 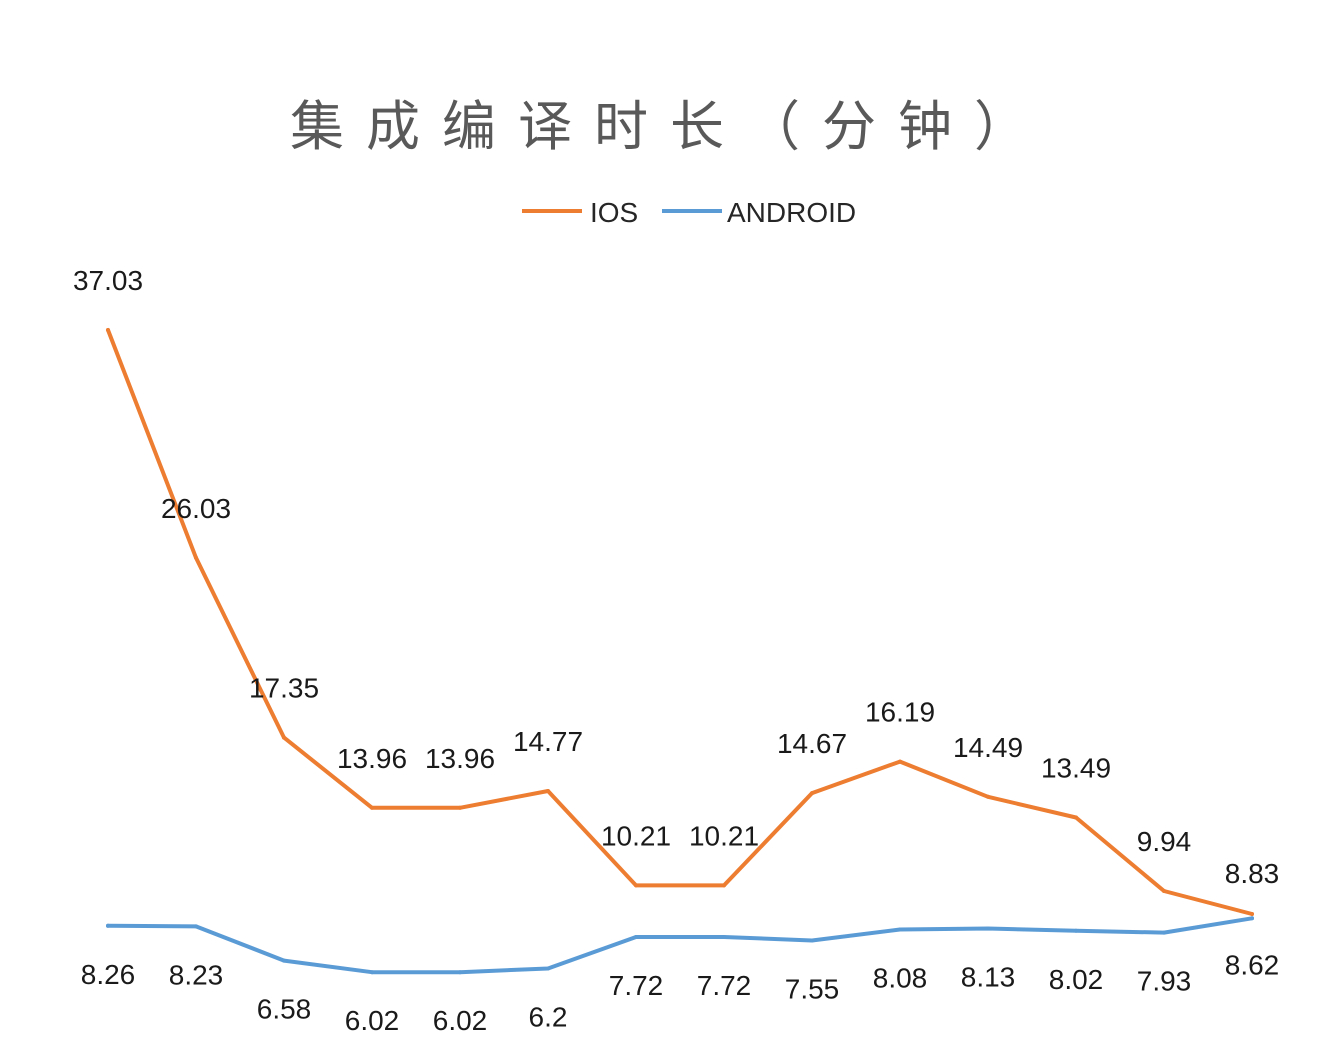 I want to click on data-label-ios: 37.03, so click(x=108, y=280).